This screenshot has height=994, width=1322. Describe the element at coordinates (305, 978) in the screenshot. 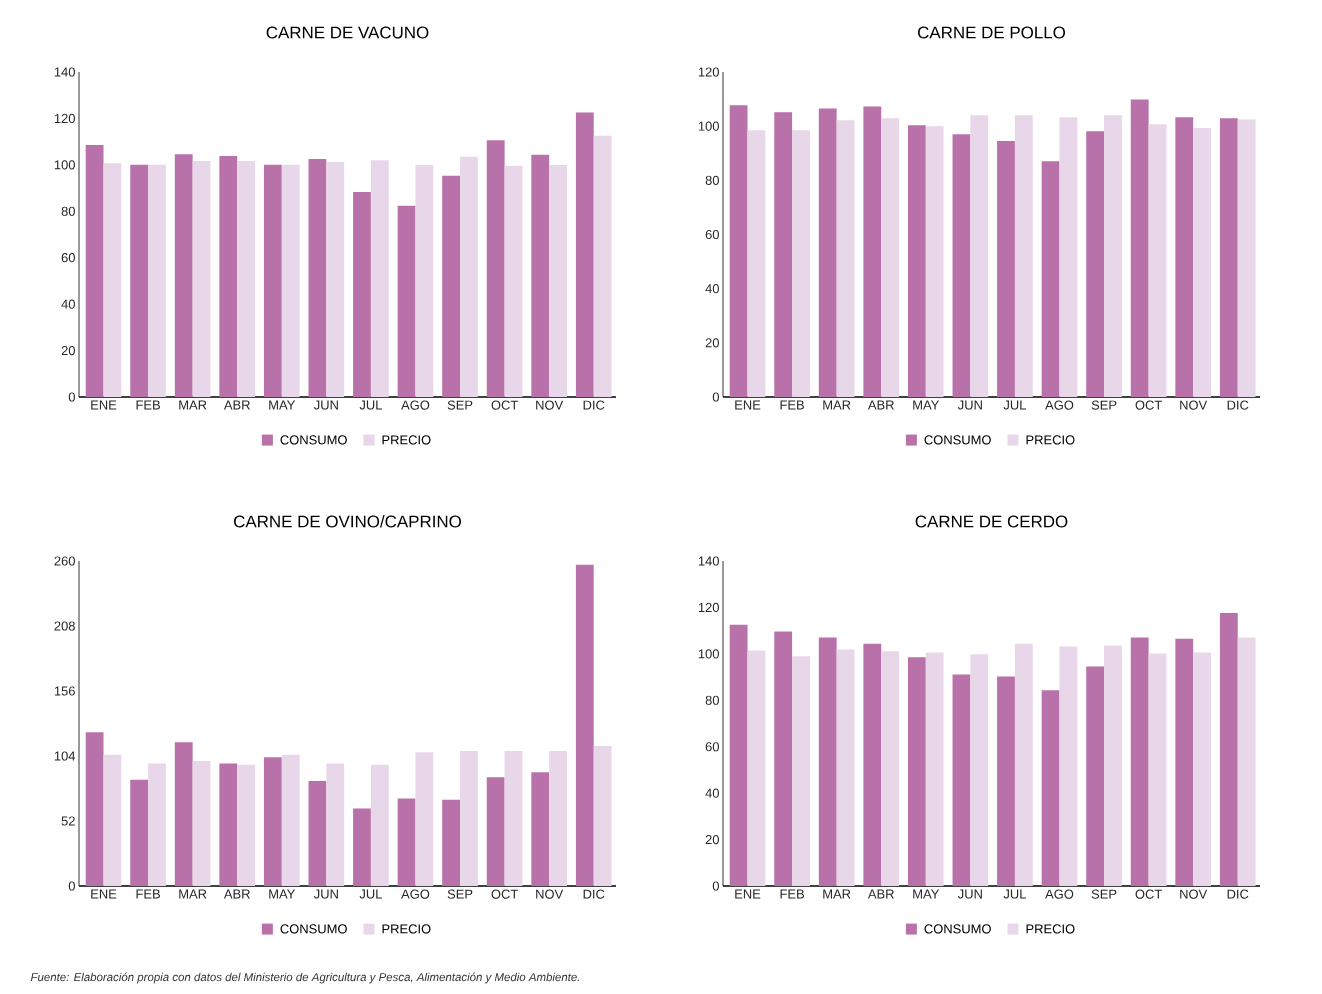

I see `source-note: Fuente: Elaboración propia con datos del Ministerio de Agricultura y Pesca, Alimentación y Medio Ambiente.` at that location.